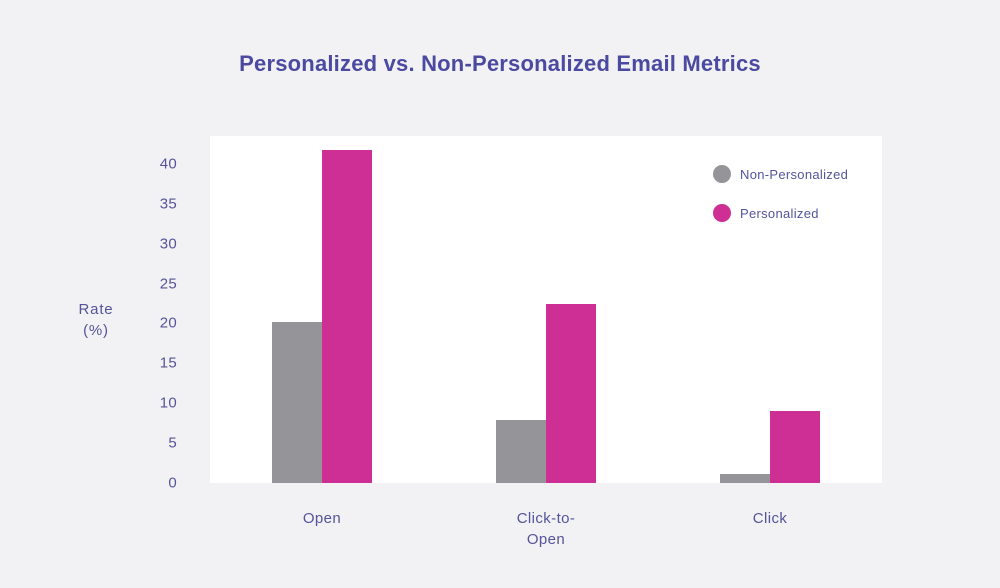 The image size is (1000, 588). Describe the element at coordinates (745, 478) in the screenshot. I see `bar-non-personalized-click` at that location.